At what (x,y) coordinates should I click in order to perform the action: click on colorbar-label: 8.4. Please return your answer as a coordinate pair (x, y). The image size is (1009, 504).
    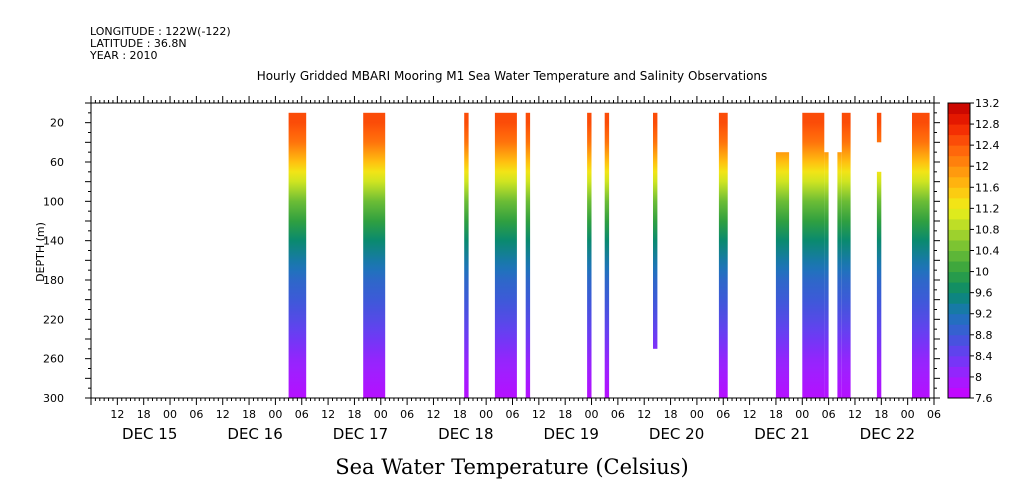
    Looking at the image, I should click on (984, 356).